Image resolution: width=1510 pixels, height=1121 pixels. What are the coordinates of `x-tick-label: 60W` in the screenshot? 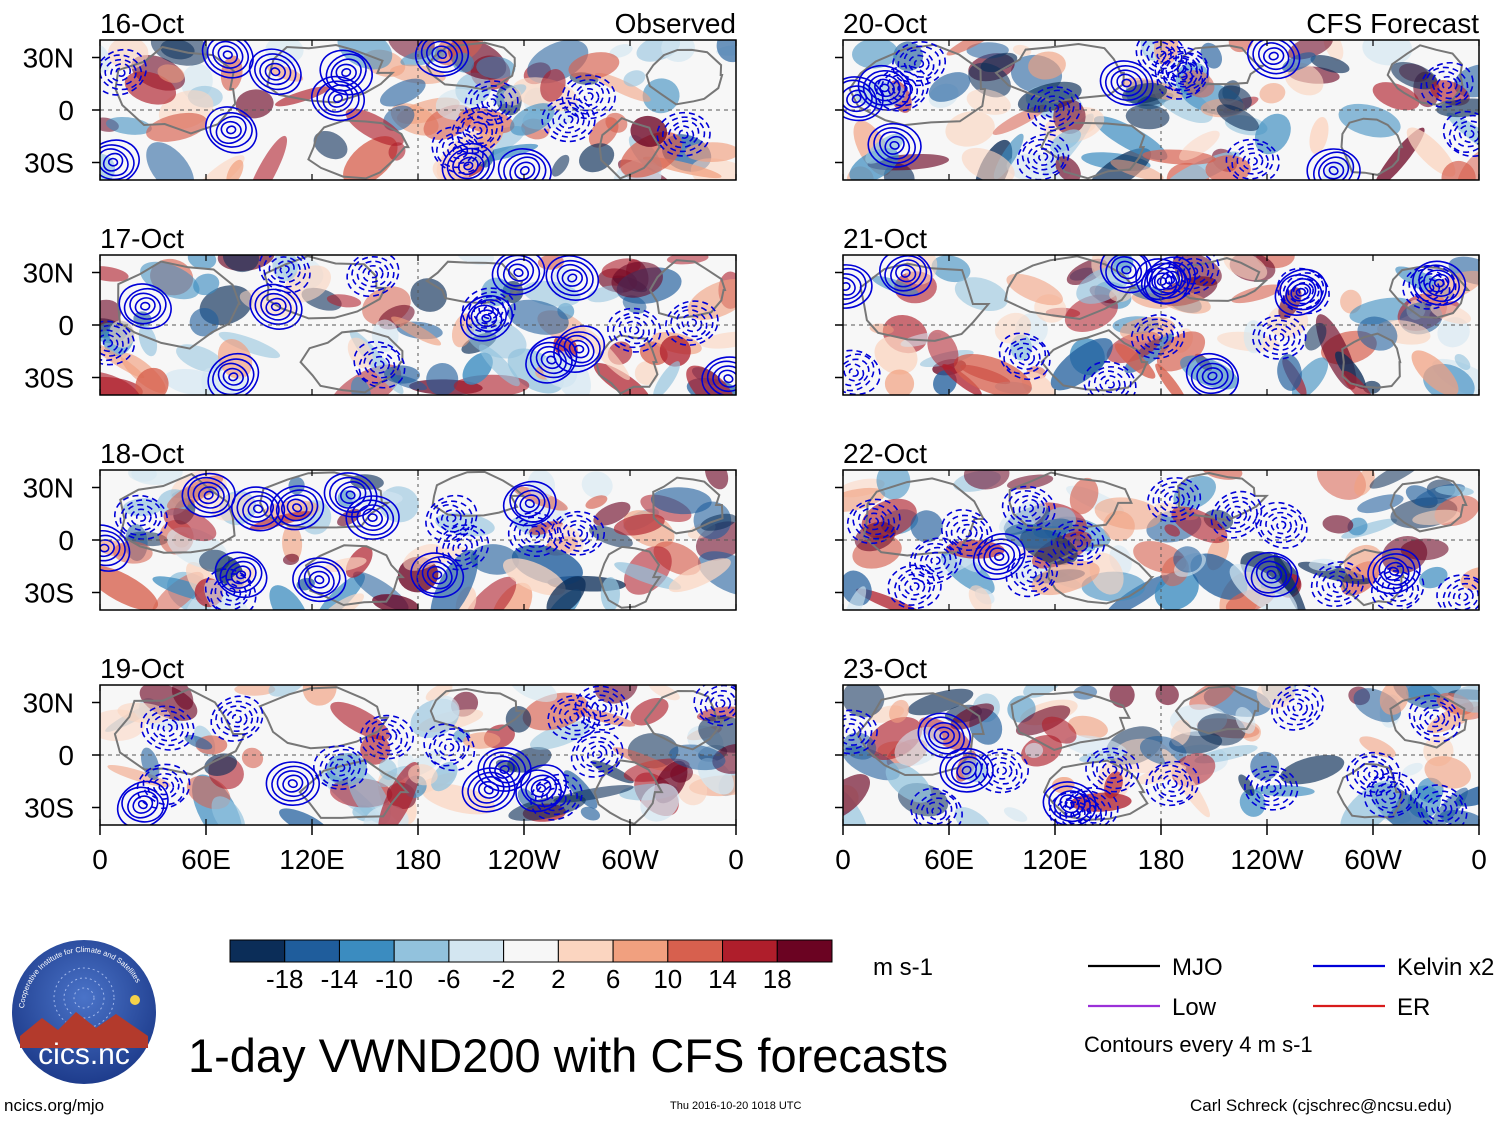 It's located at (630, 859).